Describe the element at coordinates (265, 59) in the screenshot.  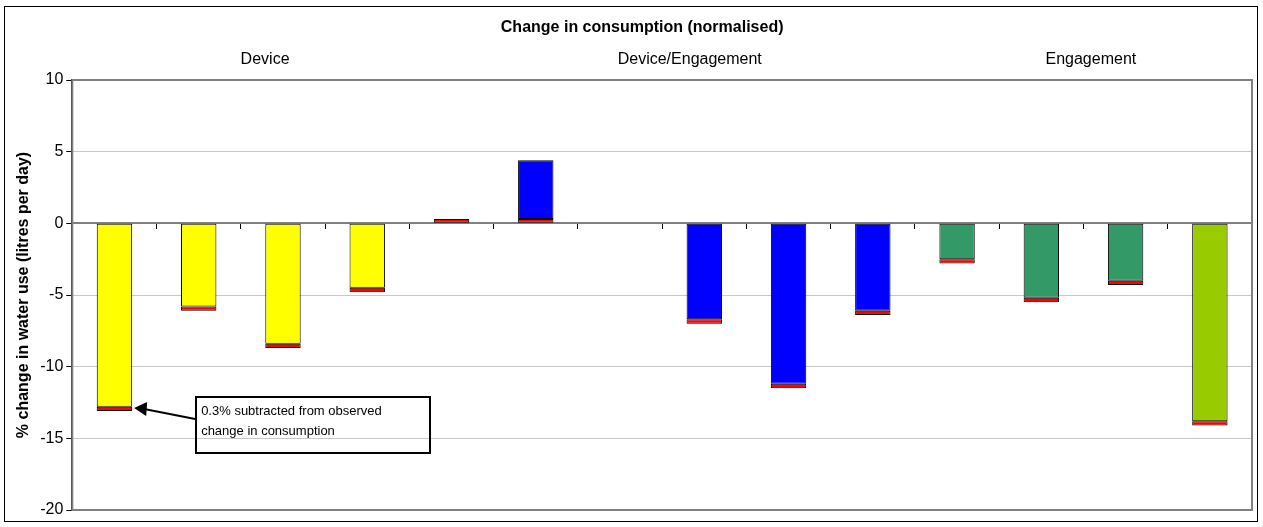
I see `text: Device` at that location.